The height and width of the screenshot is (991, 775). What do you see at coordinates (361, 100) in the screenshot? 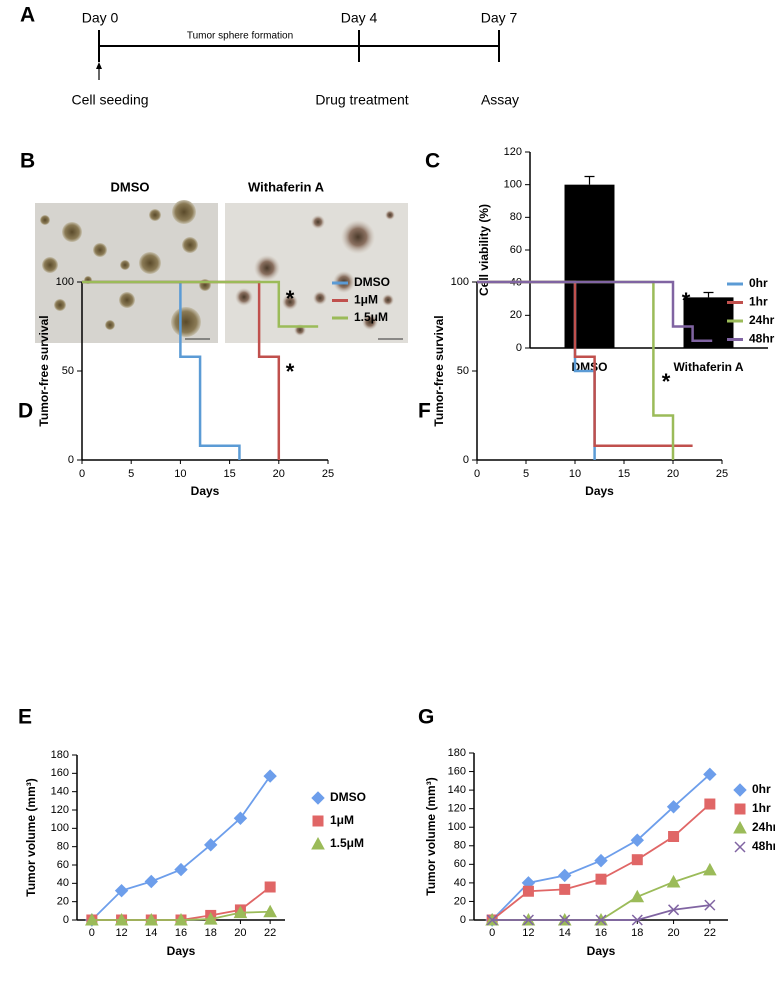
I see `event-label: Drug treatment` at bounding box center [361, 100].